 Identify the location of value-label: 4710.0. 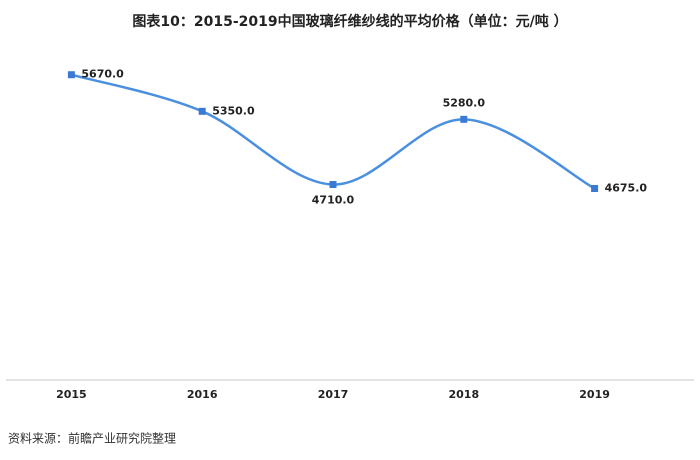
(333, 199).